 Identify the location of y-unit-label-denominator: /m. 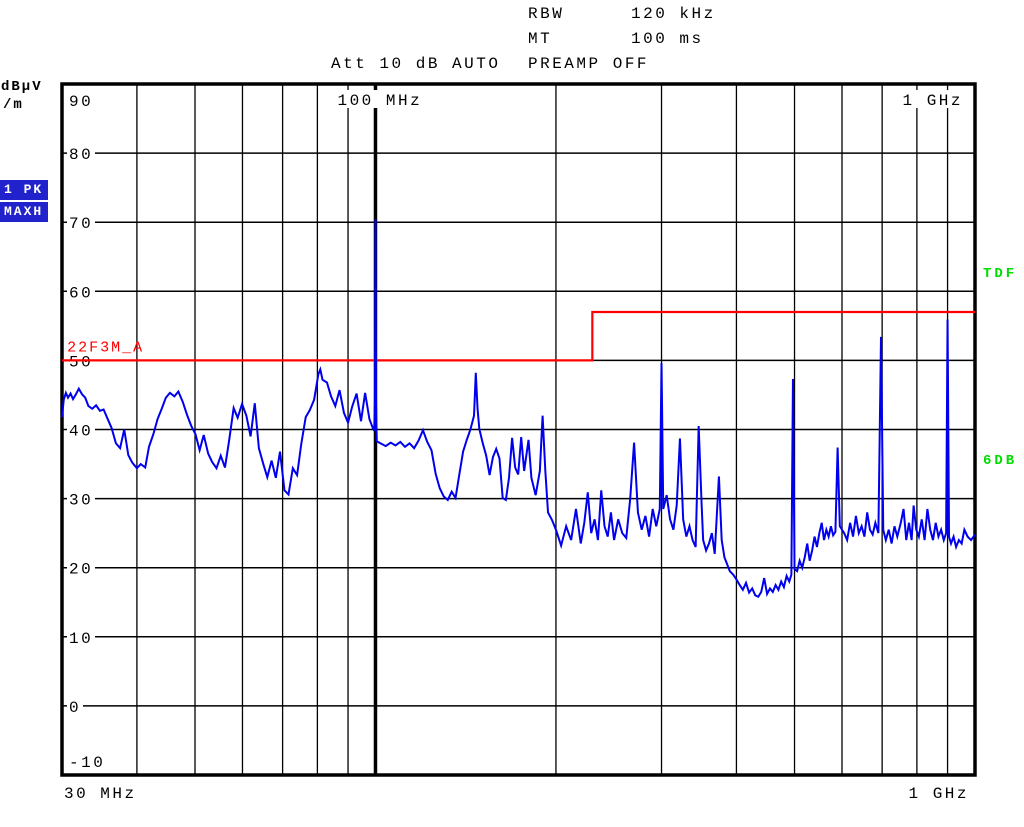
(13, 105).